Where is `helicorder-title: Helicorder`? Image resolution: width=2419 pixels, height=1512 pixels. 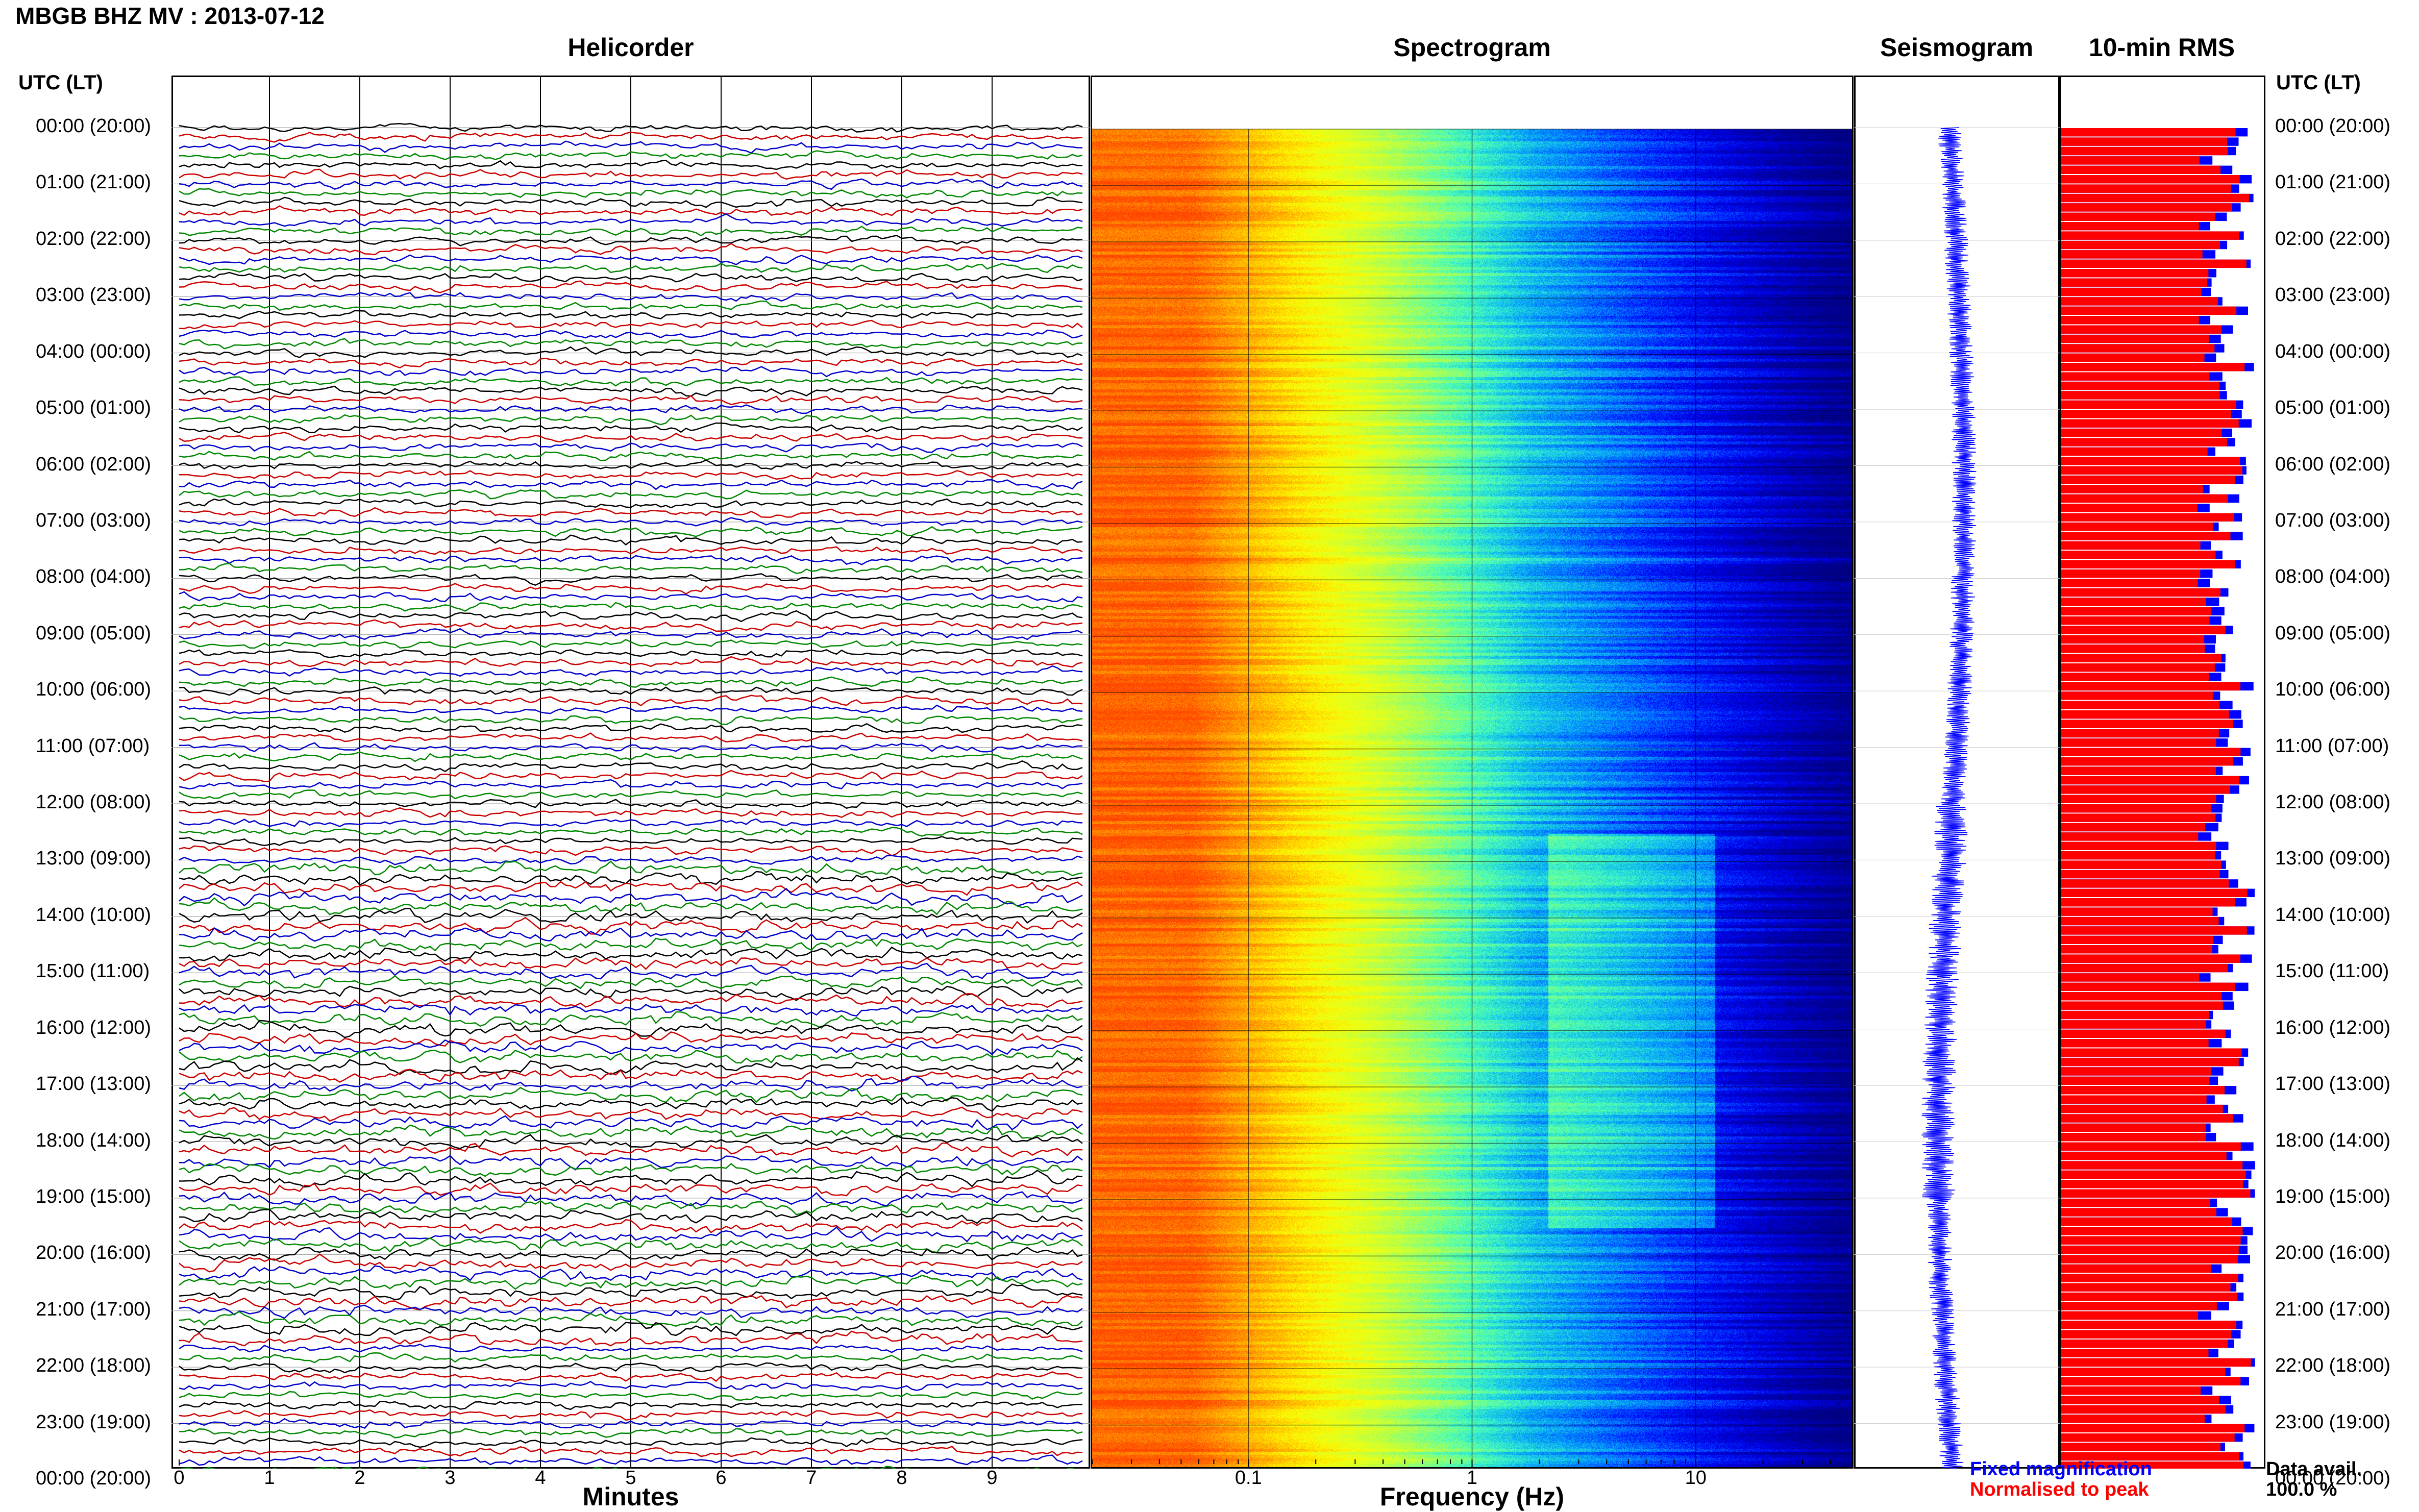
helicorder-title: Helicorder is located at coordinates (630, 47).